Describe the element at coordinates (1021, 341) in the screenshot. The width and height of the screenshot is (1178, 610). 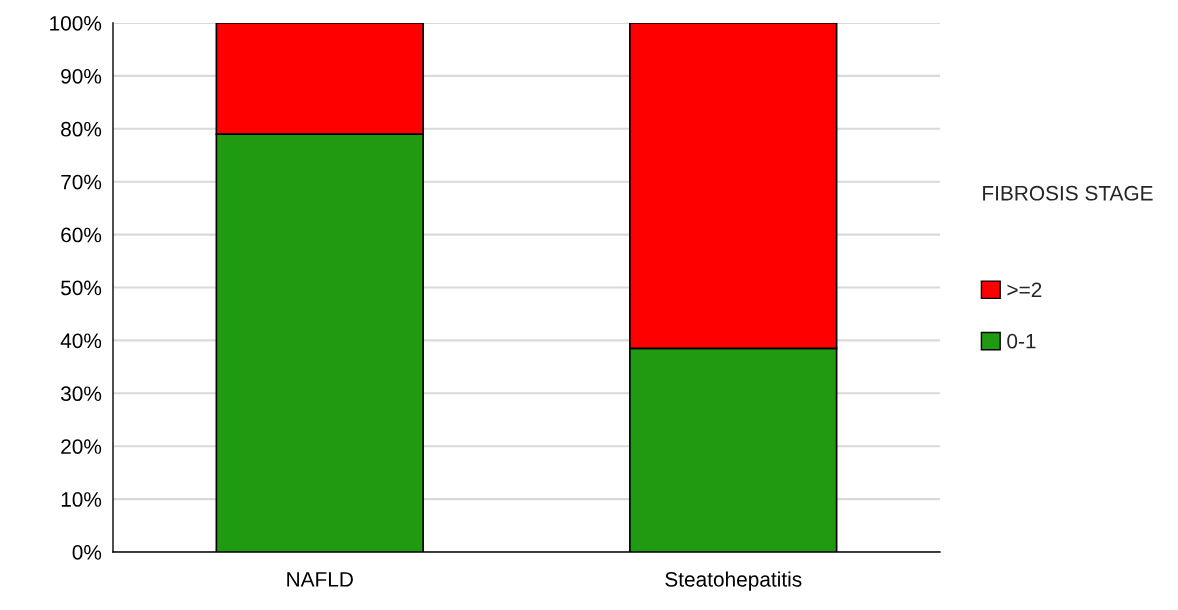
I see `legend-label: 0-1` at that location.